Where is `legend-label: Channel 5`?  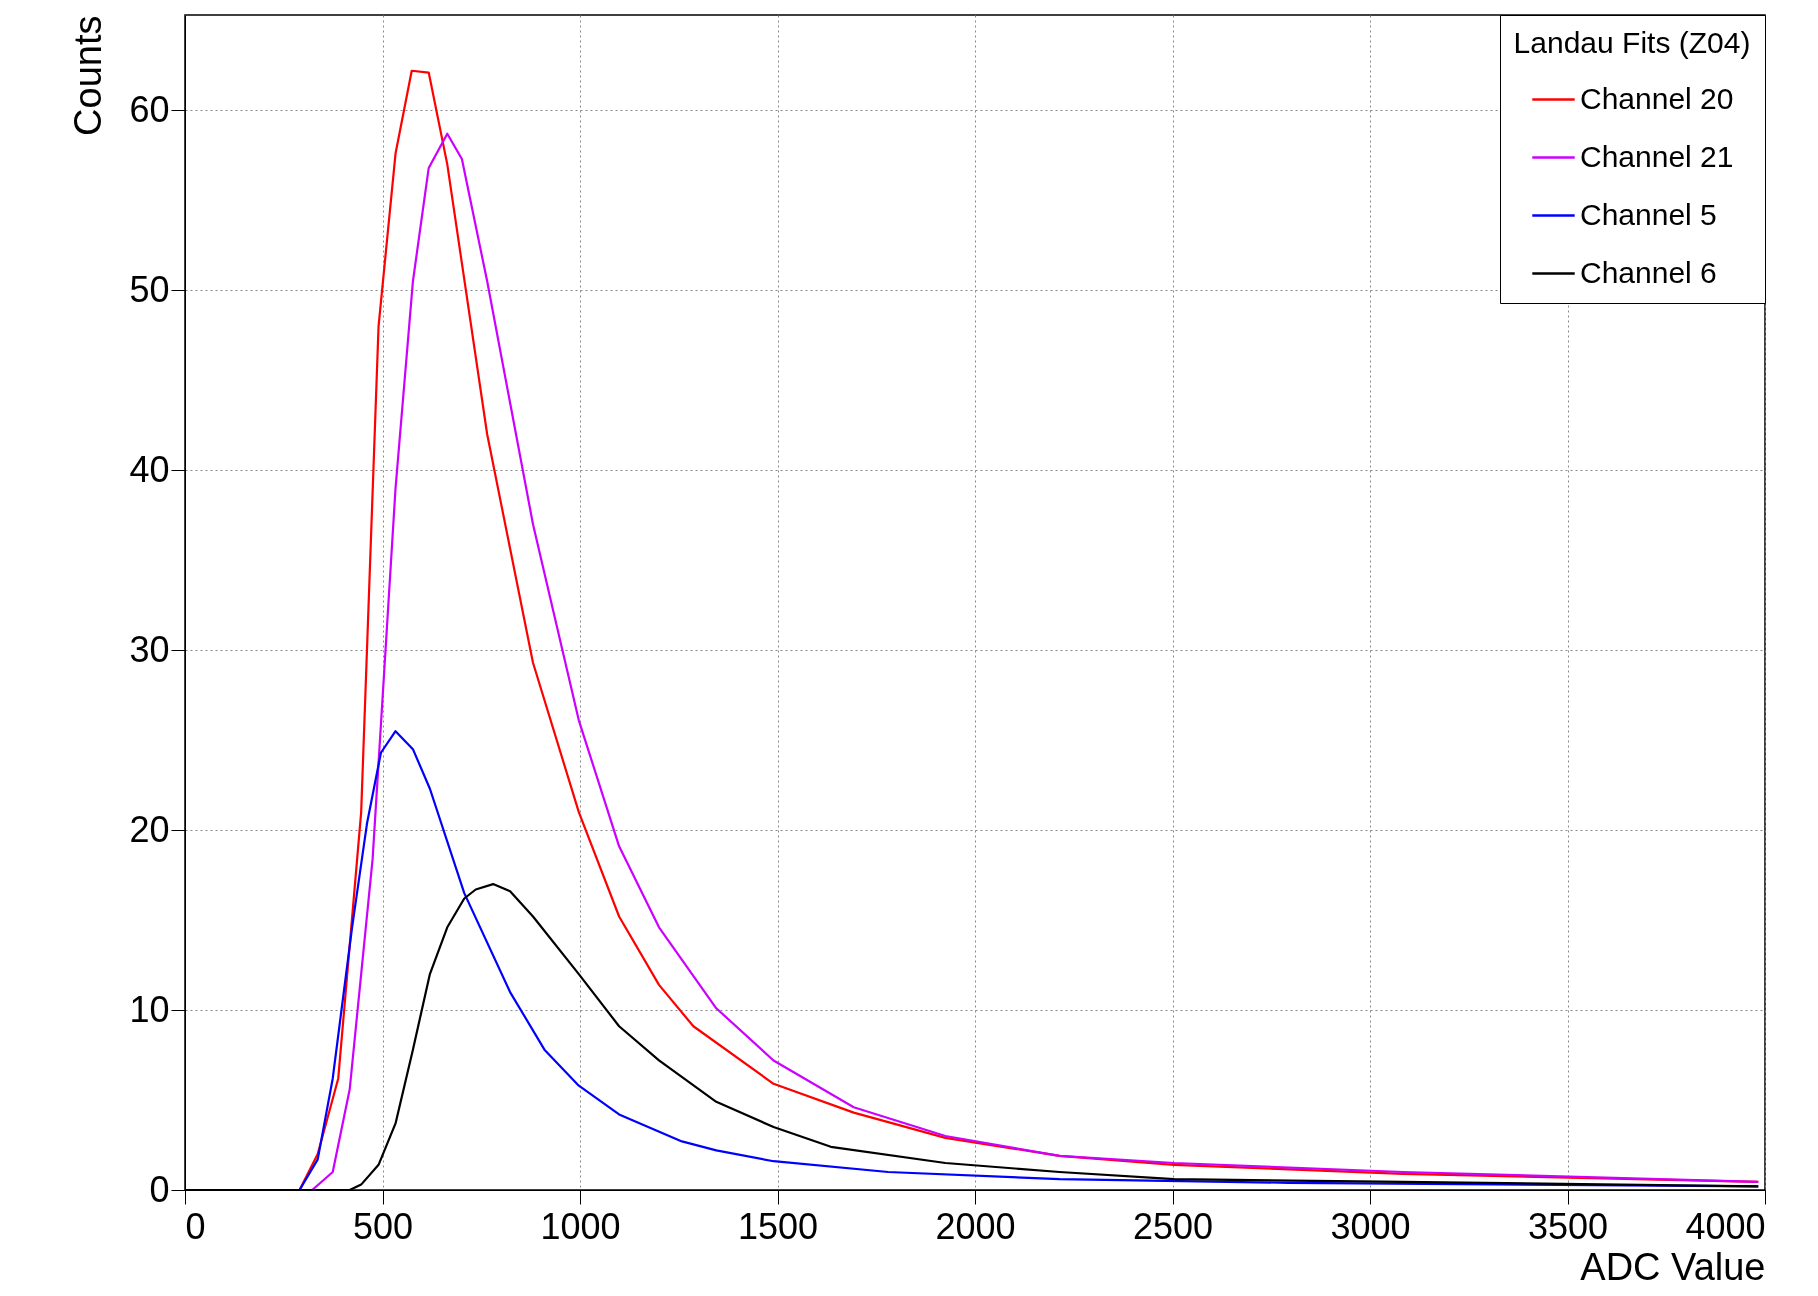
legend-label: Channel 5 is located at coordinates (1648, 214).